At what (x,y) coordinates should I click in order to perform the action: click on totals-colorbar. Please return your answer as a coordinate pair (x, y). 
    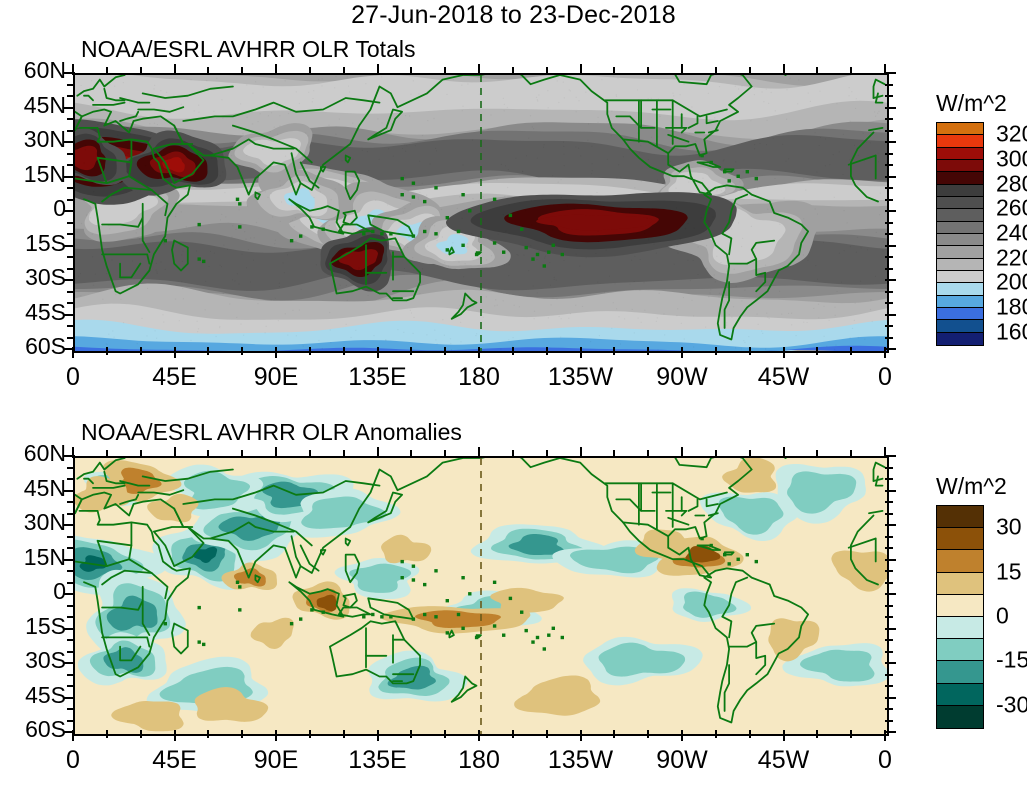
    Looking at the image, I should click on (960, 234).